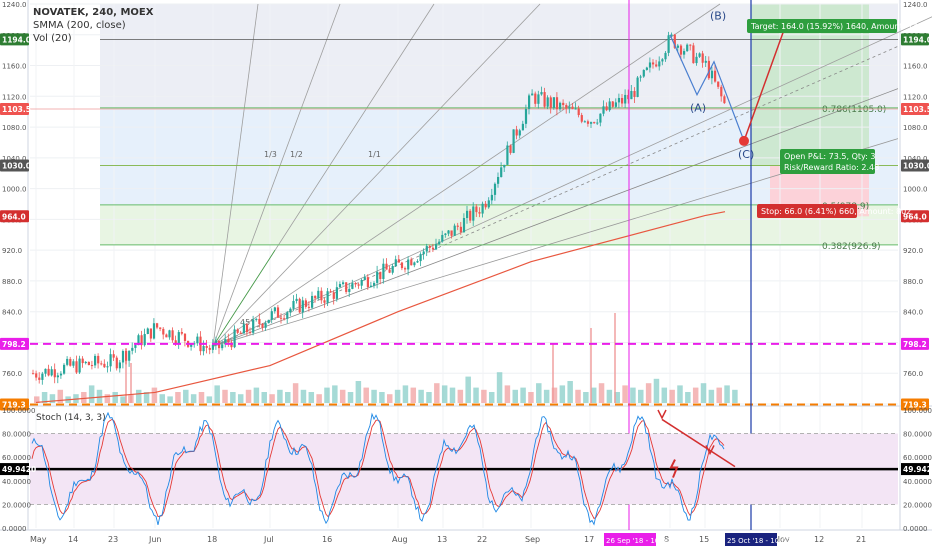  What do you see at coordinates (913, 374) in the screenshot?
I see `price-tick: 760.0` at bounding box center [913, 374].